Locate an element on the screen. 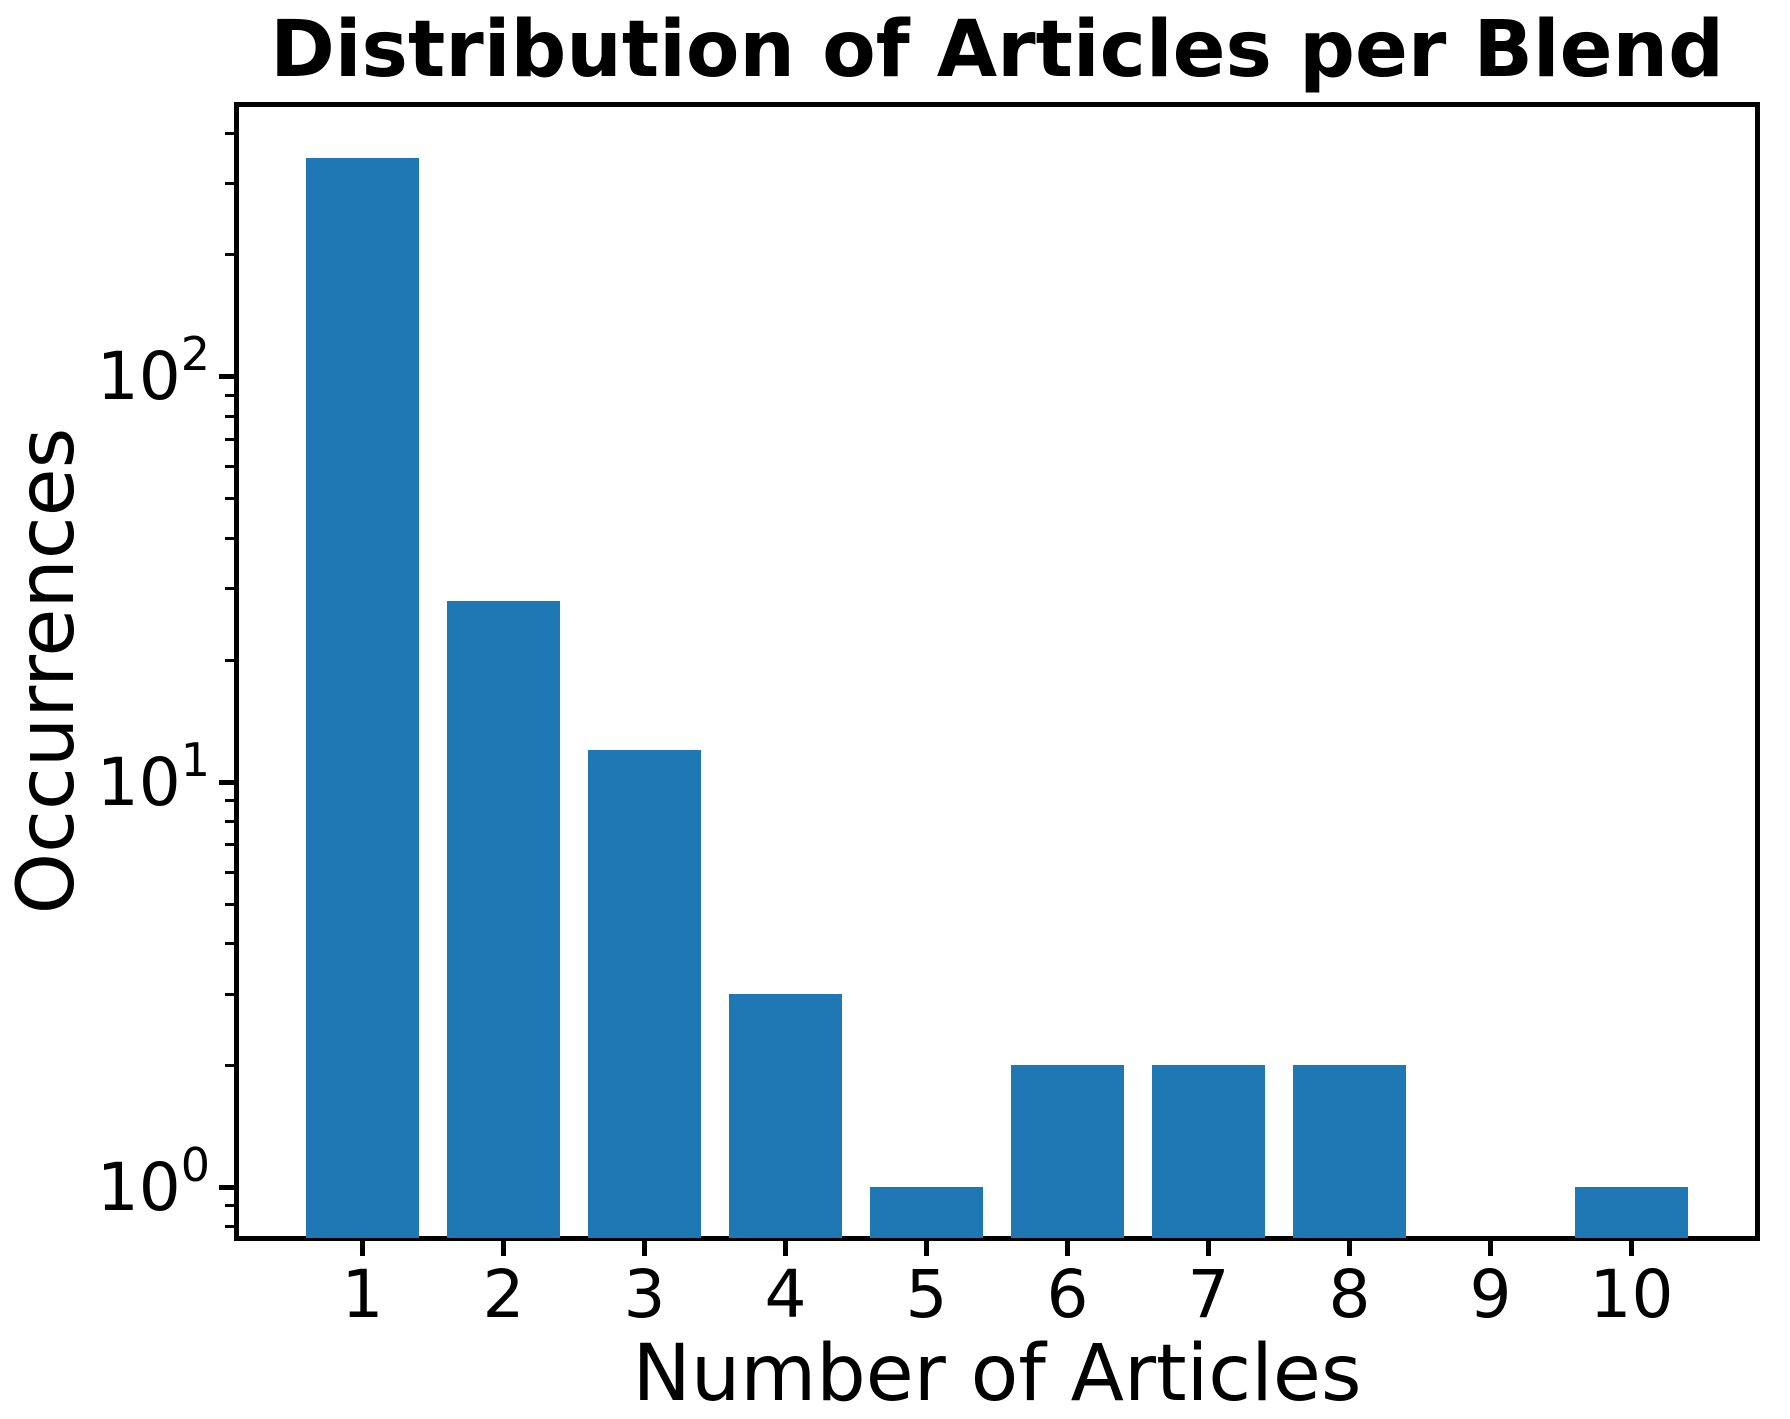 Image resolution: width=1790 pixels, height=1419 pixels. x-tick-label-2: 2 is located at coordinates (503, 1294).